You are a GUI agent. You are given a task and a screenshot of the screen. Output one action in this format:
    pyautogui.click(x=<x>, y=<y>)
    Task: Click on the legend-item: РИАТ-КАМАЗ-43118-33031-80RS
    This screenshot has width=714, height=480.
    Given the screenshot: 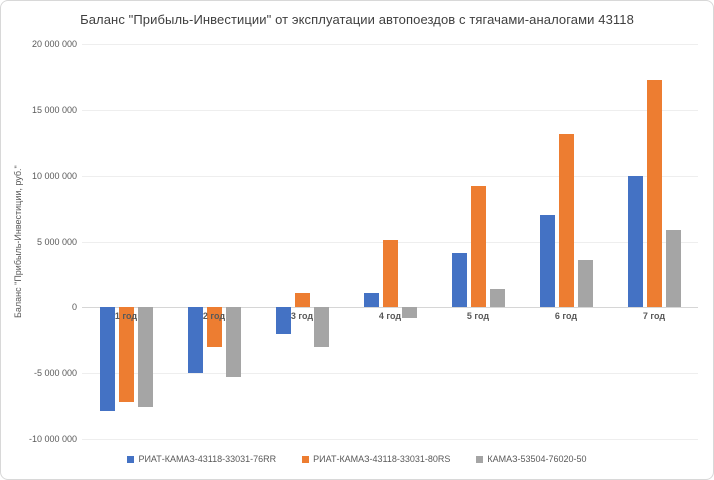 What is the action you would take?
    pyautogui.click(x=376, y=459)
    